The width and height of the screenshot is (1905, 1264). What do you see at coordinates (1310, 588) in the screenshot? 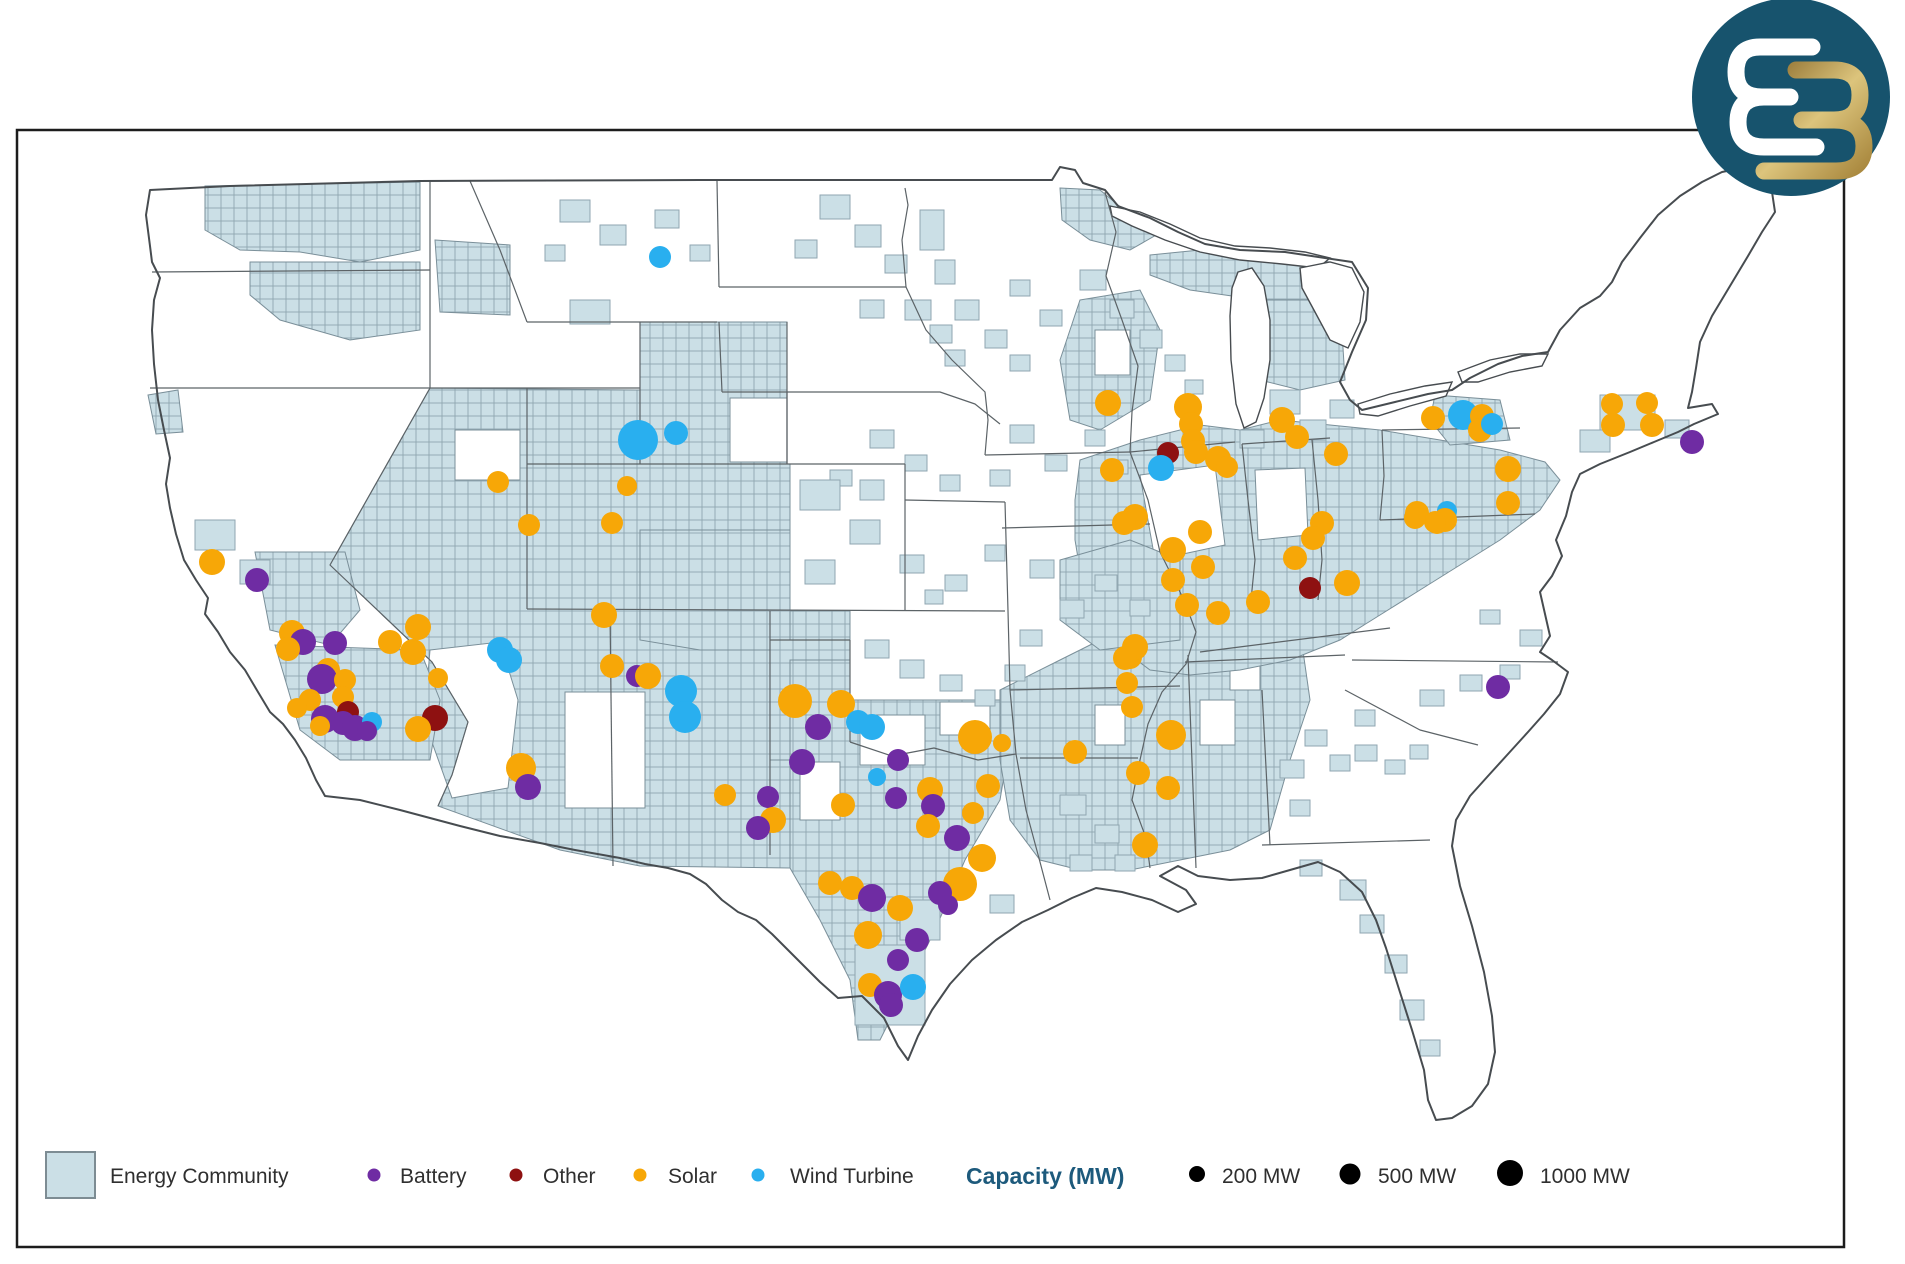
I see `other-project-dot` at bounding box center [1310, 588].